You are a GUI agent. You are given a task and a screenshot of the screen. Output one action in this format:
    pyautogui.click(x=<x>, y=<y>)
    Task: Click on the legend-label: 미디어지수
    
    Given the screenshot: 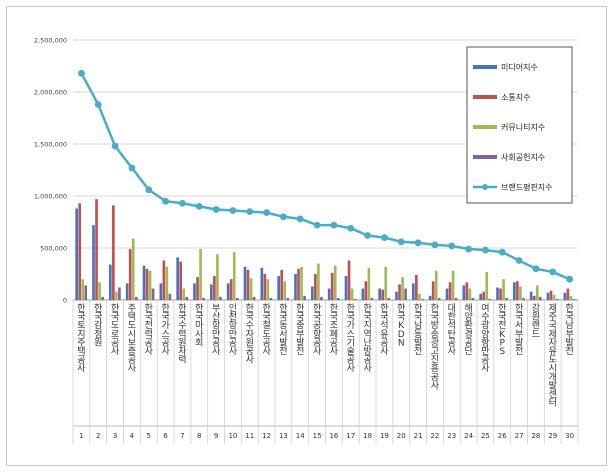 What is the action you would take?
    pyautogui.click(x=519, y=67)
    